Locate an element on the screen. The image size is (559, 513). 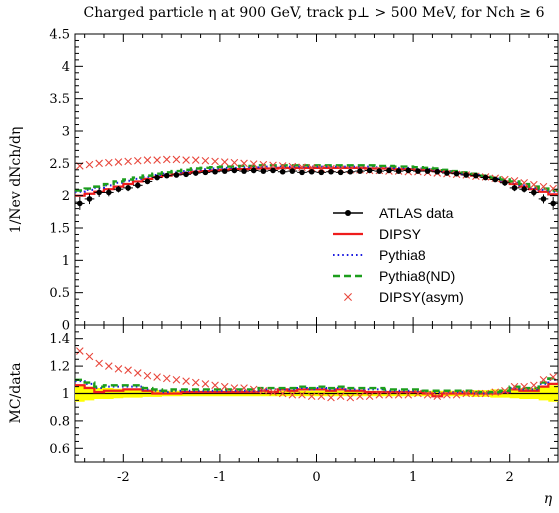
legend-label-data: ATLAS data is located at coordinates (416, 213).